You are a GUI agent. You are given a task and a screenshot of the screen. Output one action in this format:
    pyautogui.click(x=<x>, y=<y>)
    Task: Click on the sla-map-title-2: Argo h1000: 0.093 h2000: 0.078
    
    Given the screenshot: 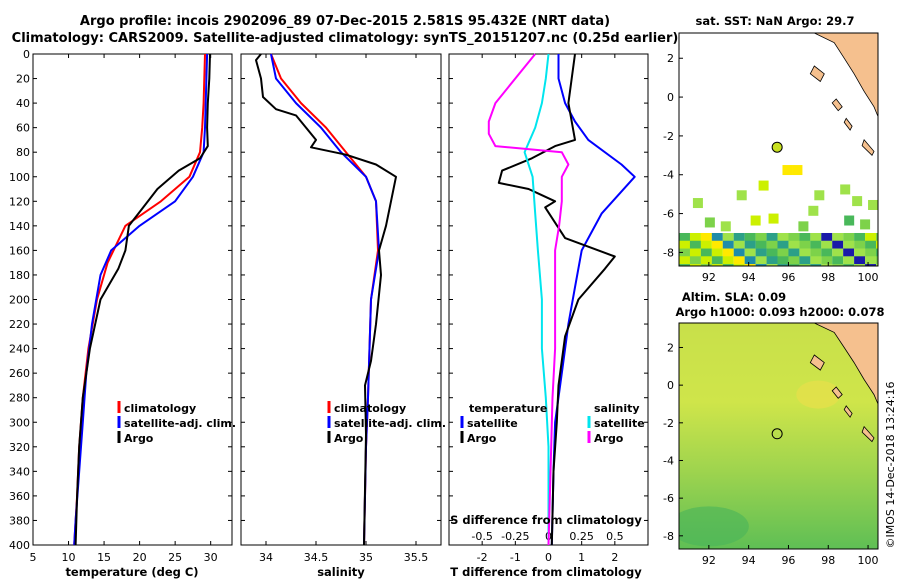 What is the action you would take?
    pyautogui.click(x=779, y=312)
    